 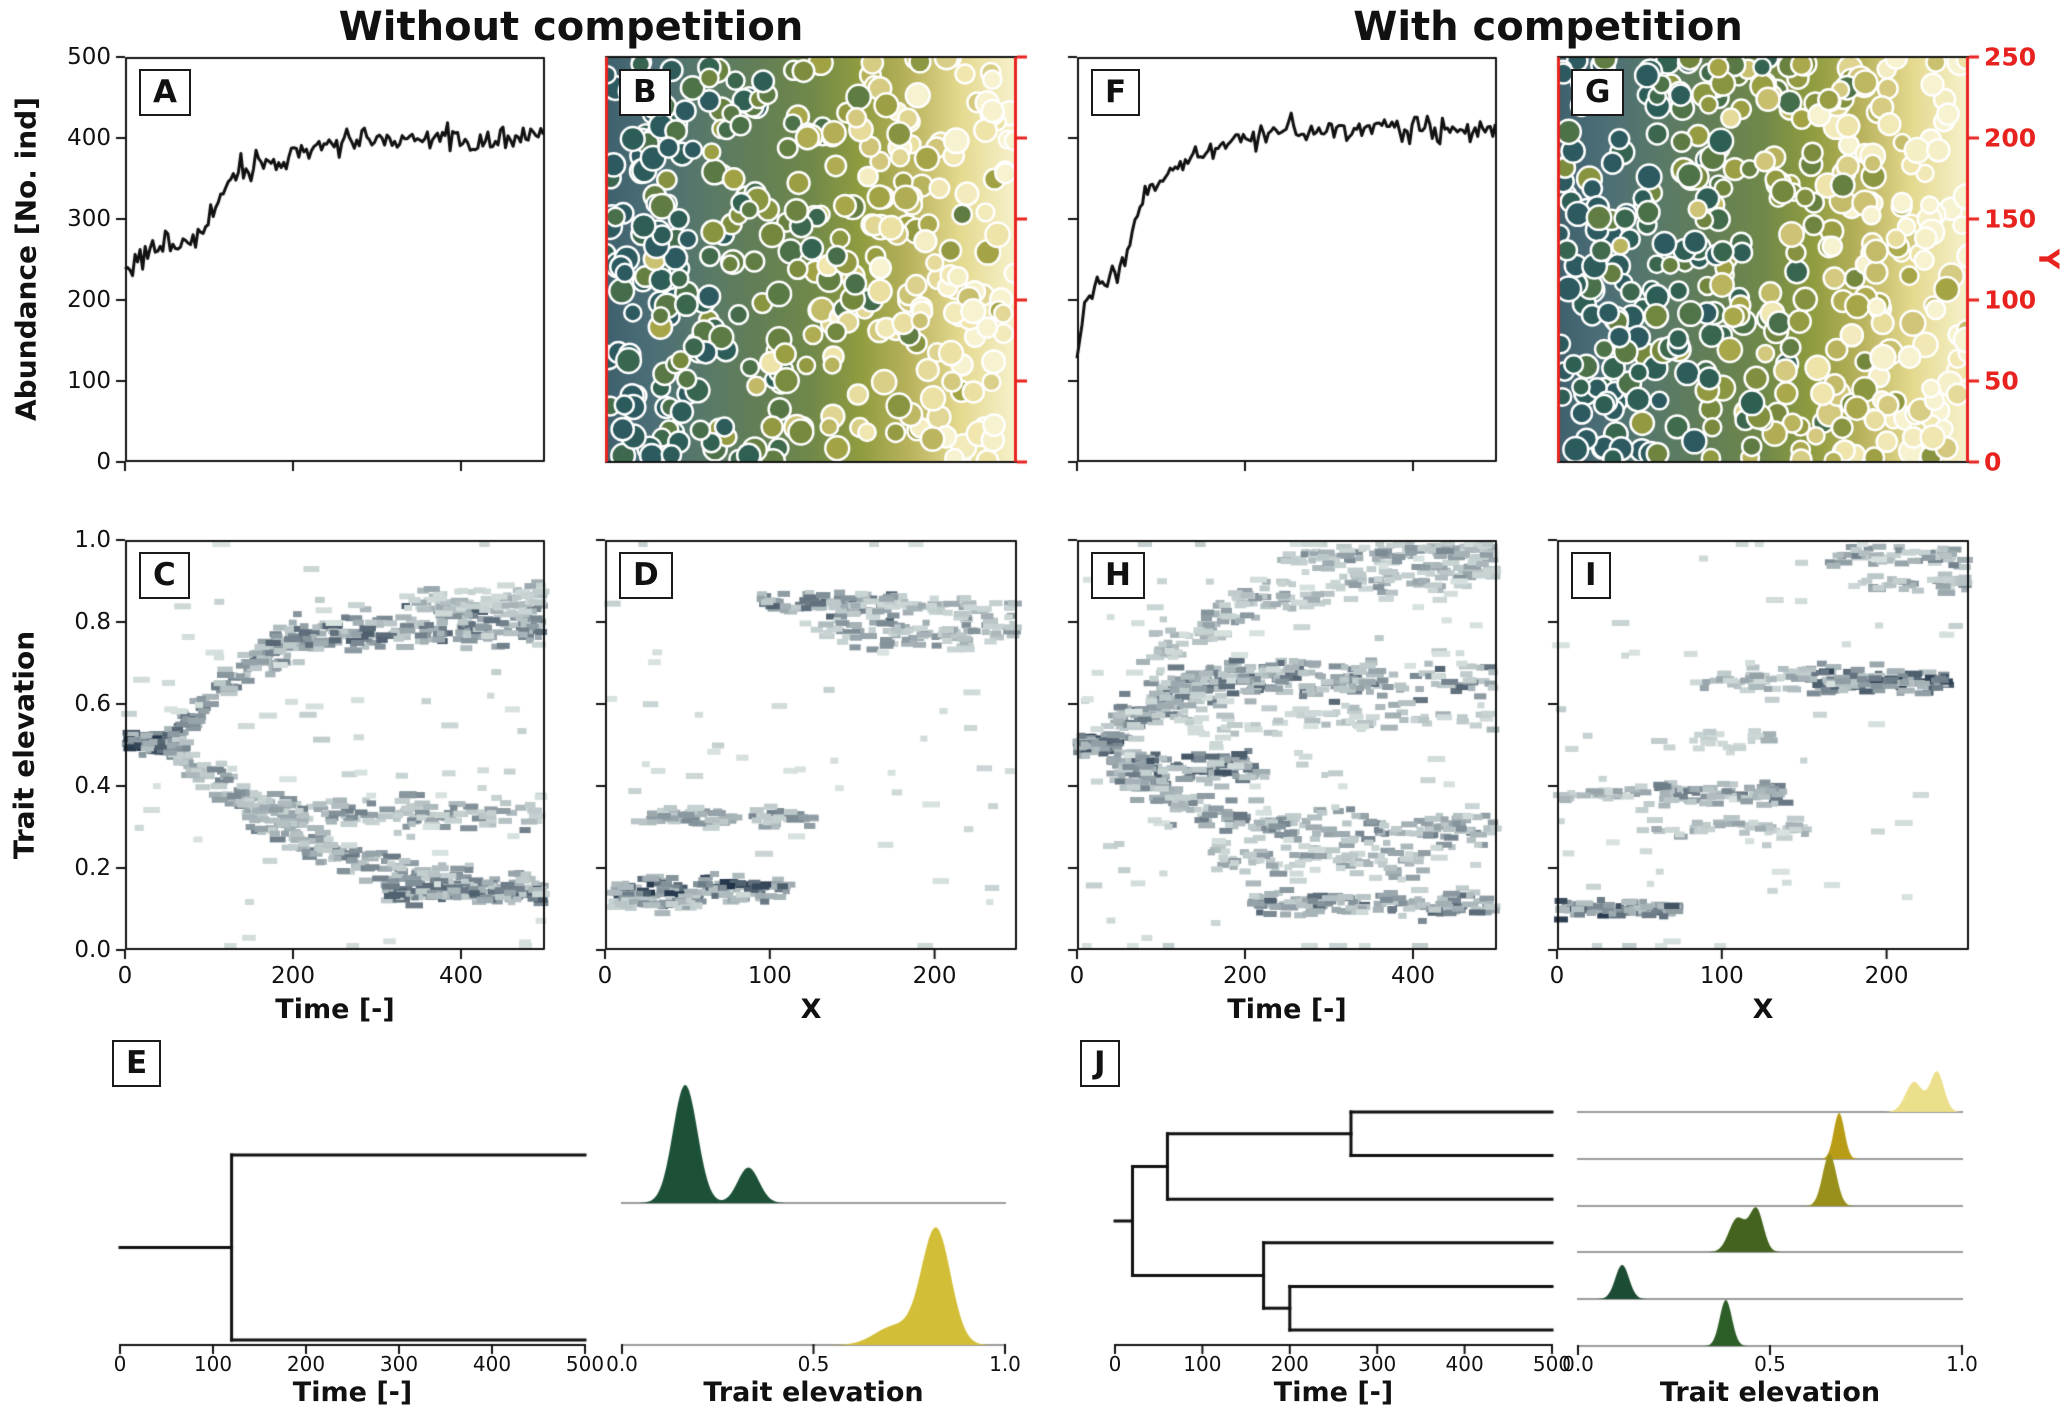 What do you see at coordinates (26, 259) in the screenshot?
I see `y-axis-label-abundance: Abundance [No. ind]` at bounding box center [26, 259].